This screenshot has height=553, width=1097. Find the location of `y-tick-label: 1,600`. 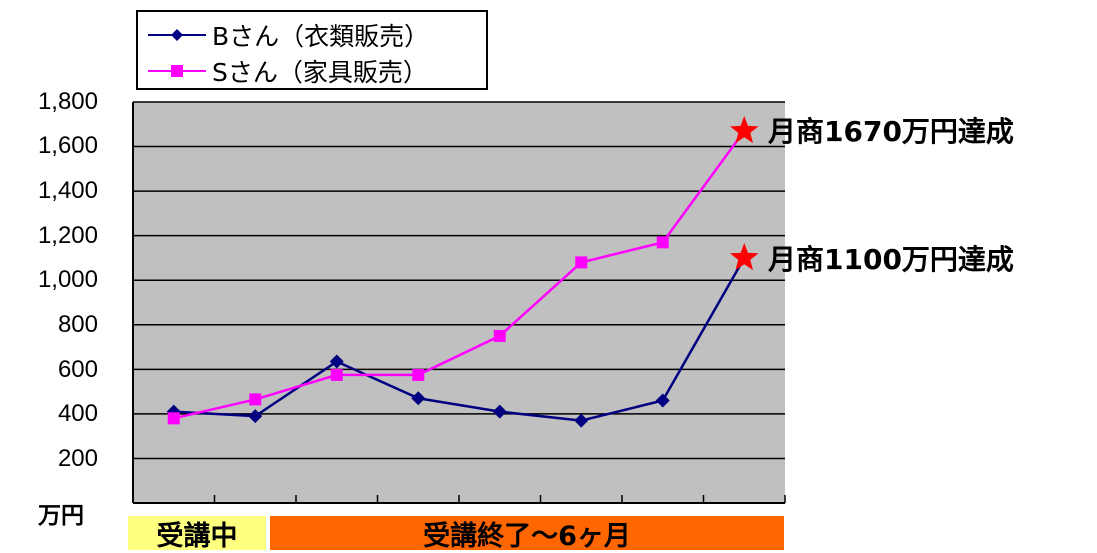

y-tick-label: 1,600 is located at coordinates (67, 145).